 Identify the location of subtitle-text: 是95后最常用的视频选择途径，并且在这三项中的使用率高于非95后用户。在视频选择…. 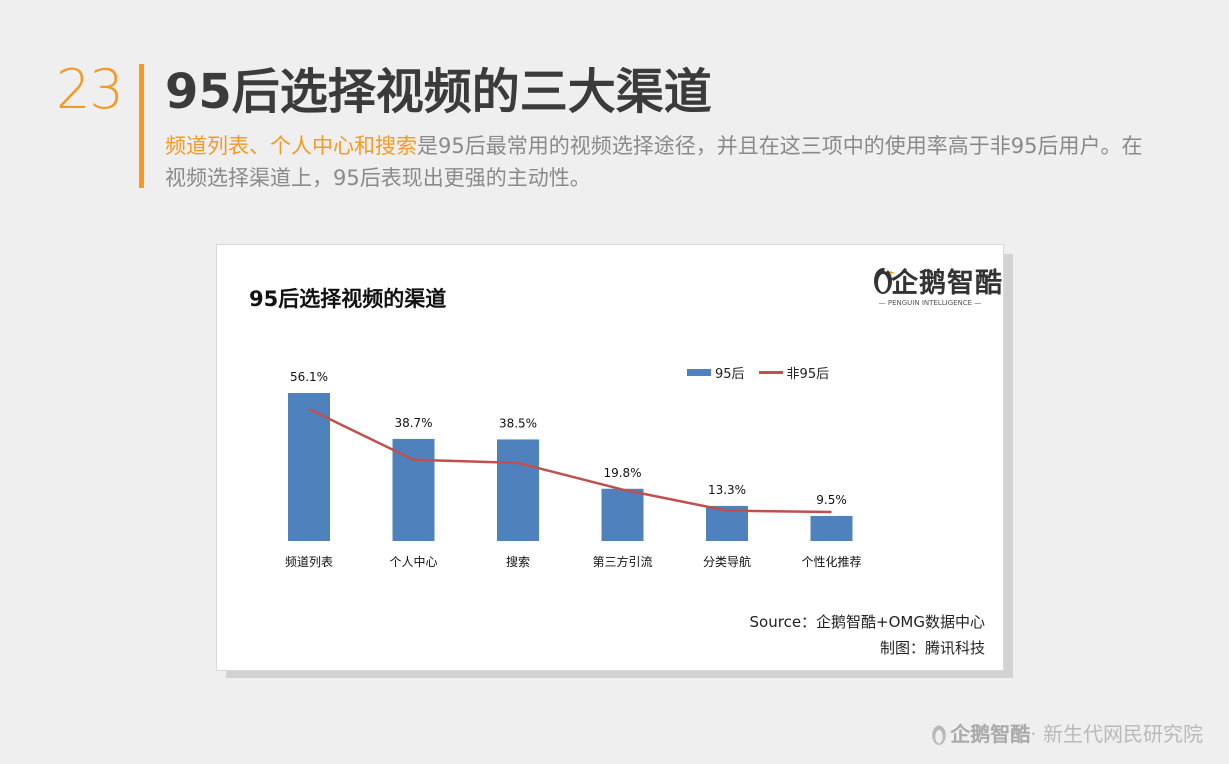
(654, 162).